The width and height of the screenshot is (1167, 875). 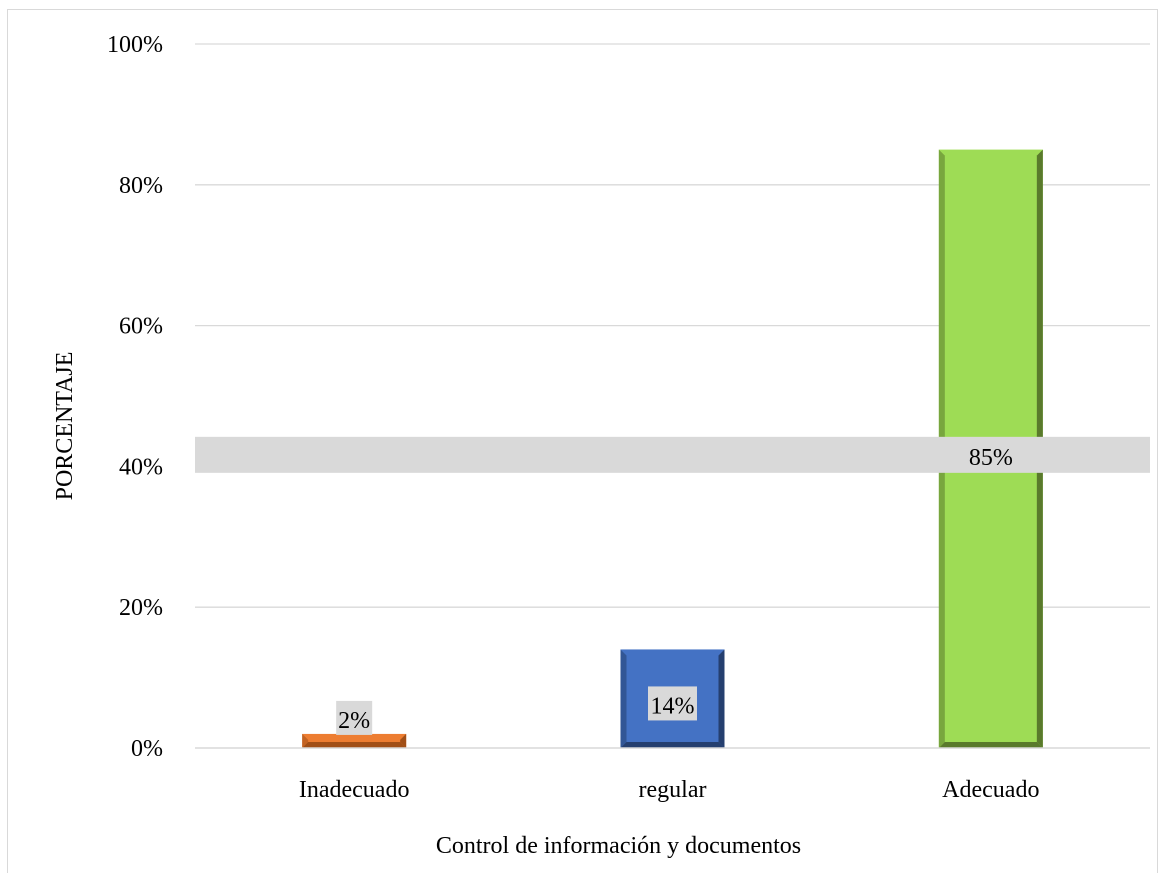 I want to click on y-axis-ticks: 0% 20% 40% 60% 80% 100%, so click(x=135, y=397).